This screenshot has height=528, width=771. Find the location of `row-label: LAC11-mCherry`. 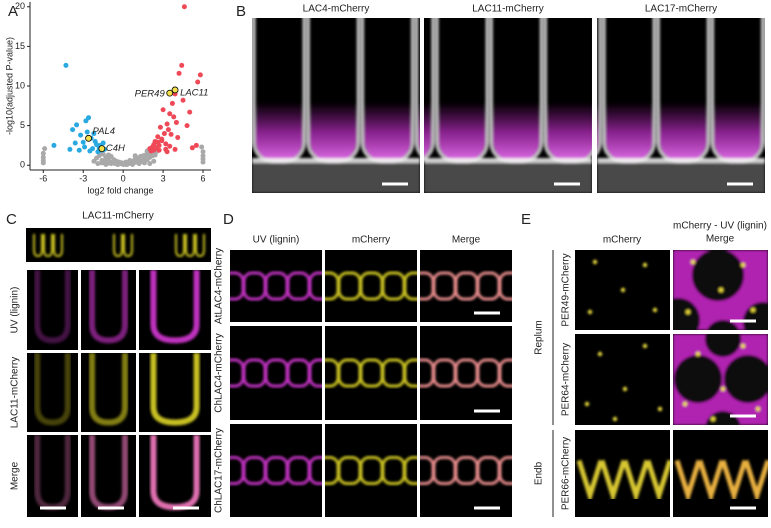

row-label: LAC11-mCherry is located at coordinates (15, 393).